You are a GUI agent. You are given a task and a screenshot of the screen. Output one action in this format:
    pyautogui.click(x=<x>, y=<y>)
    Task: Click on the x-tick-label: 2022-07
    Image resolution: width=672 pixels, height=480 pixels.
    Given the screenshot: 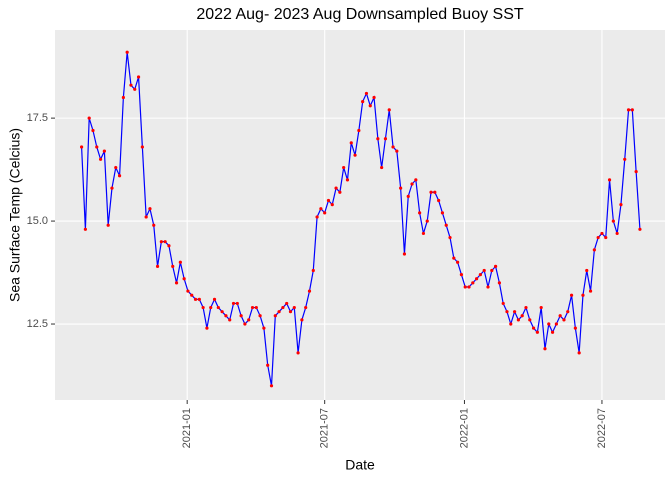 What is the action you would take?
    pyautogui.click(x=602, y=428)
    